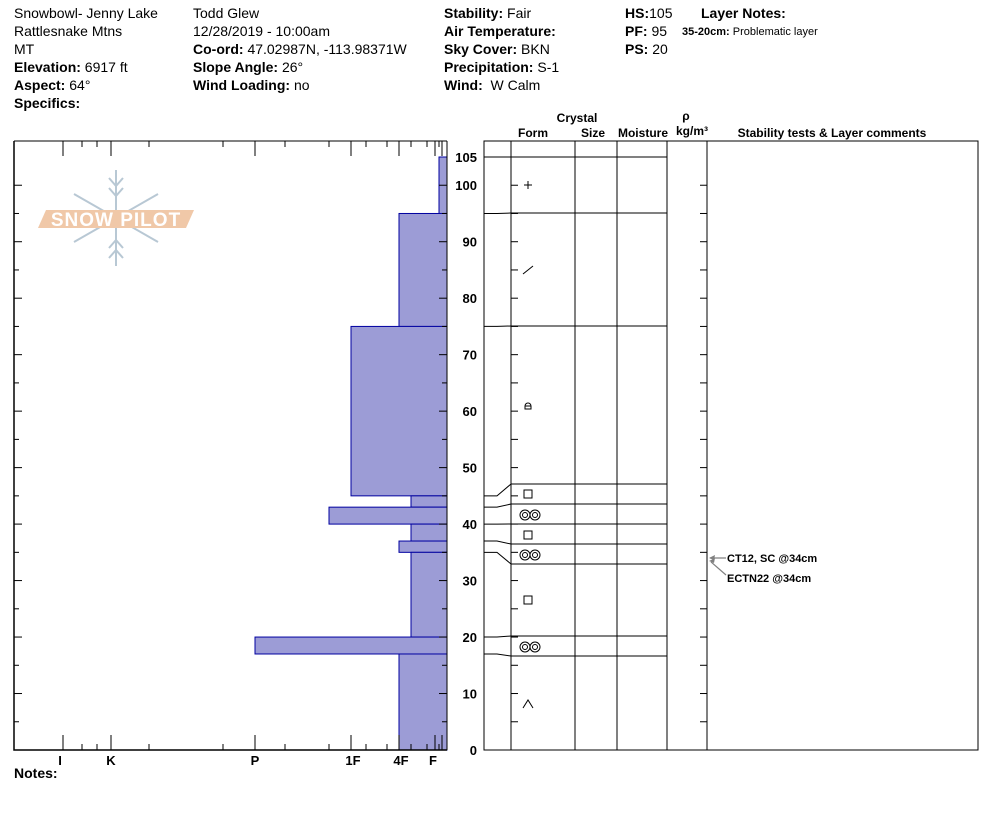  I want to click on ps: PS: 20, so click(646, 49).